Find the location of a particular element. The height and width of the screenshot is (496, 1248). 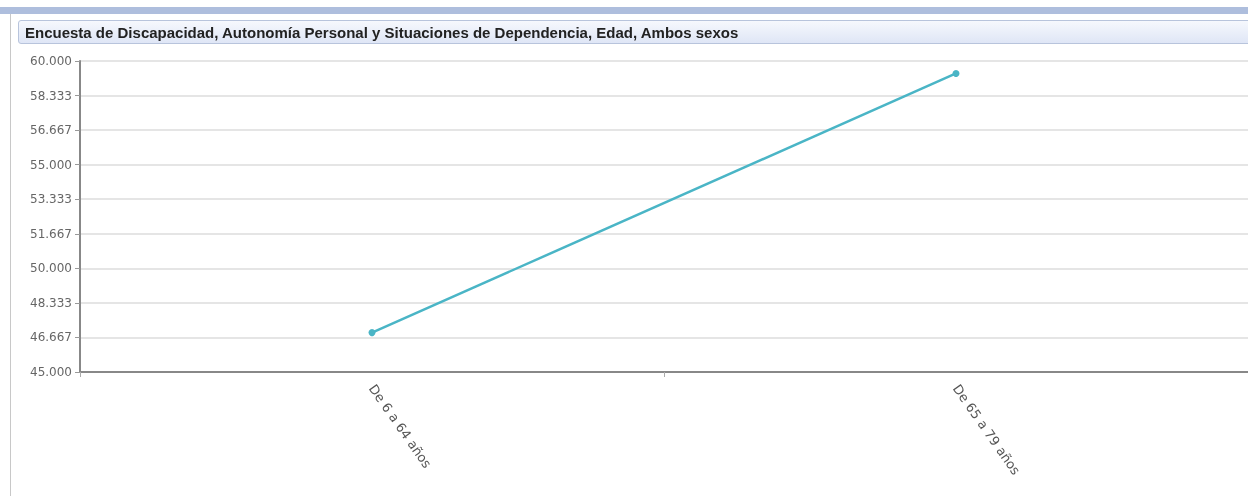

y-tick-label: 56.667 is located at coordinates (51, 130).